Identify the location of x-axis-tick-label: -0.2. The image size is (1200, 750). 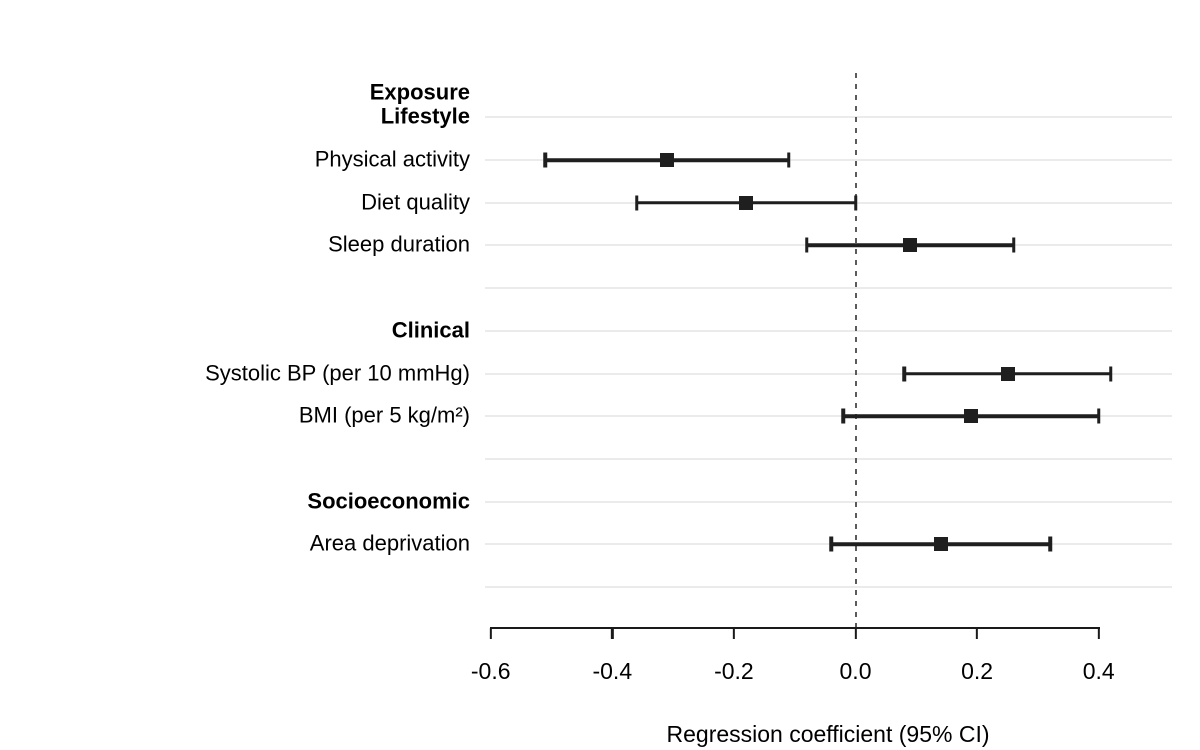
(734, 671).